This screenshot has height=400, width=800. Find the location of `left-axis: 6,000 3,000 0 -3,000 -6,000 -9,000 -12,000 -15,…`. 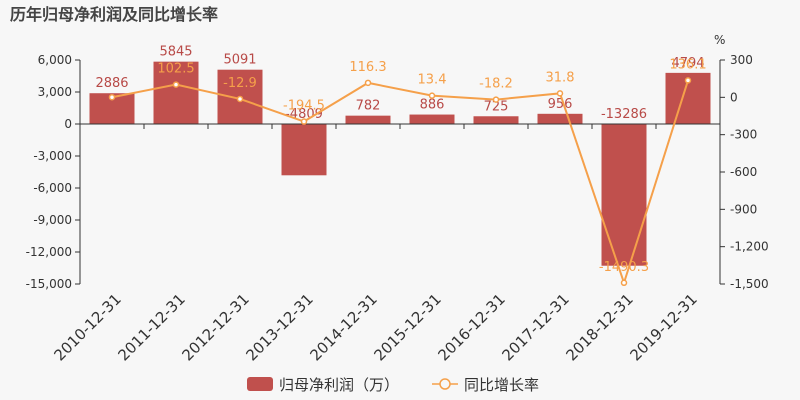

left-axis: 6,000 3,000 0 -3,000 -6,000 -9,000 -12,000 -15,… is located at coordinates (53, 172).